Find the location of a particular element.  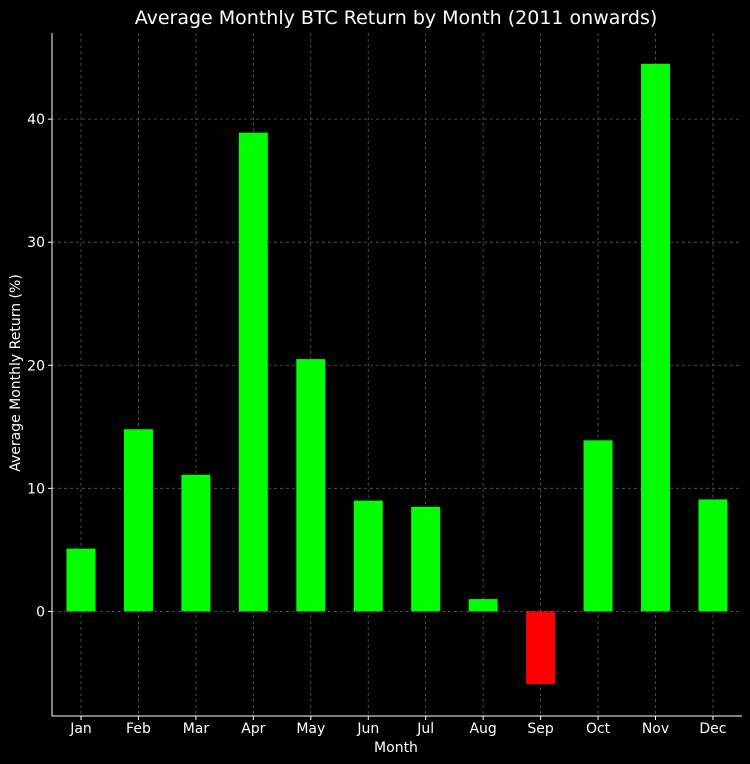

x-tick-label-apr: Apr is located at coordinates (253, 729).